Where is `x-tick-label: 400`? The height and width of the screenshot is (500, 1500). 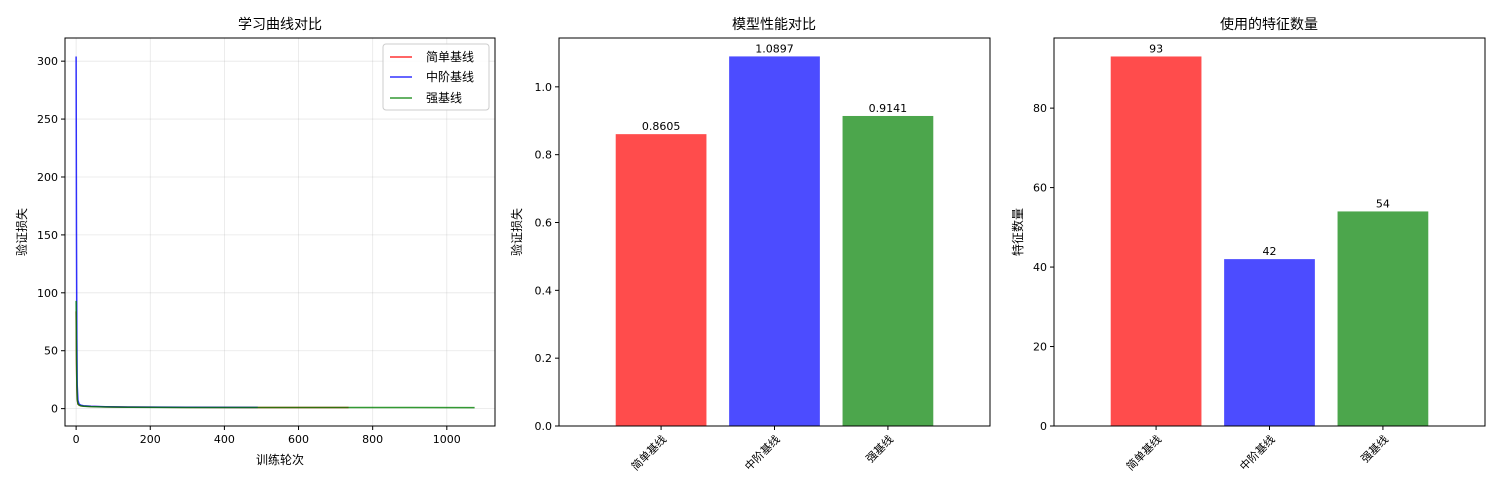
x-tick-label: 400 is located at coordinates (224, 439).